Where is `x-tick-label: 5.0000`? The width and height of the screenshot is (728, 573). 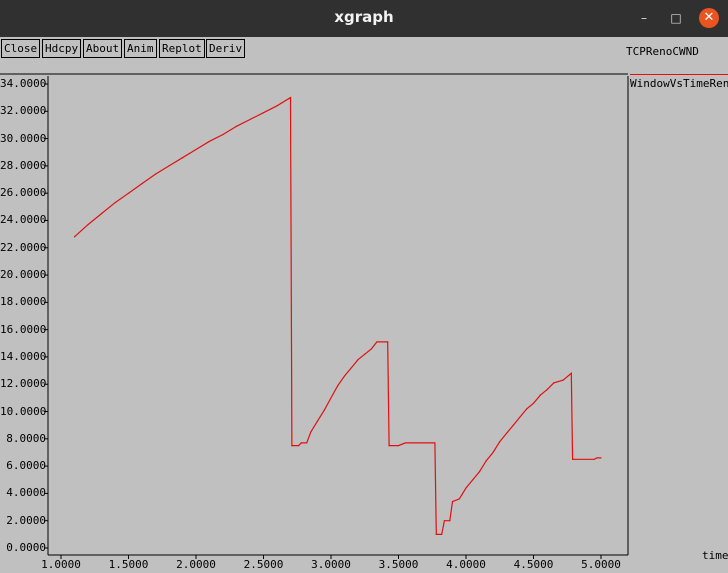 x-tick-label: 5.0000 is located at coordinates (601, 564).